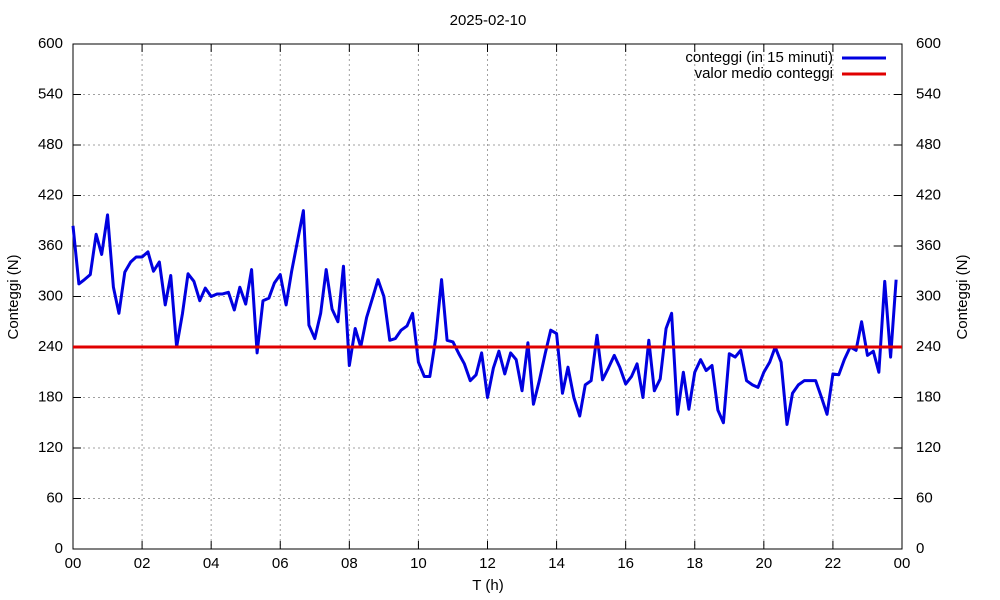 The width and height of the screenshot is (1000, 600). What do you see at coordinates (50, 43) in the screenshot?
I see `y-tick-label: 600` at bounding box center [50, 43].